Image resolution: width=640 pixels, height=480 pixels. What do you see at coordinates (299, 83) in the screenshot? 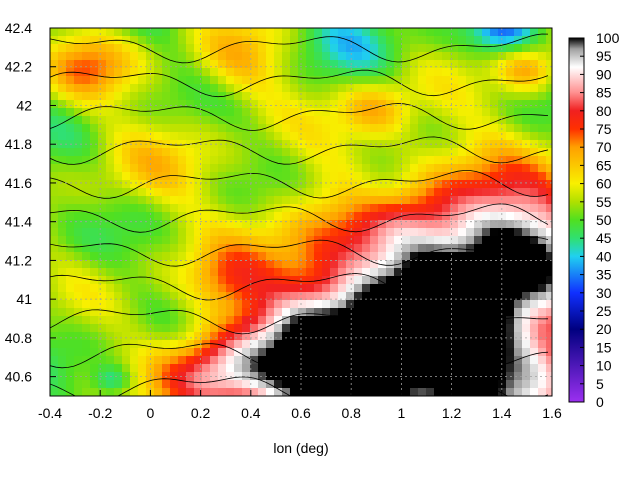
I see `contour-line` at bounding box center [299, 83].